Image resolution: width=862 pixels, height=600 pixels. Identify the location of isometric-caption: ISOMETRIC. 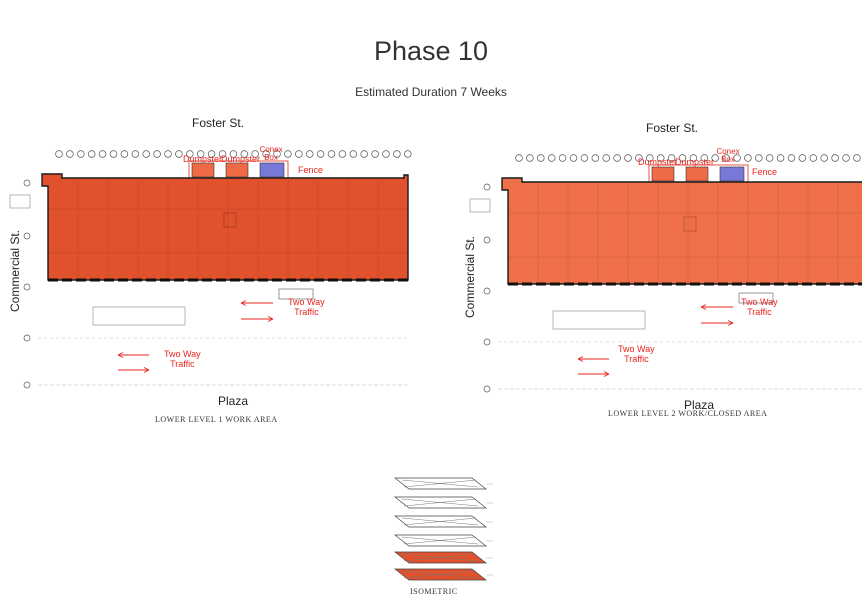
(434, 591).